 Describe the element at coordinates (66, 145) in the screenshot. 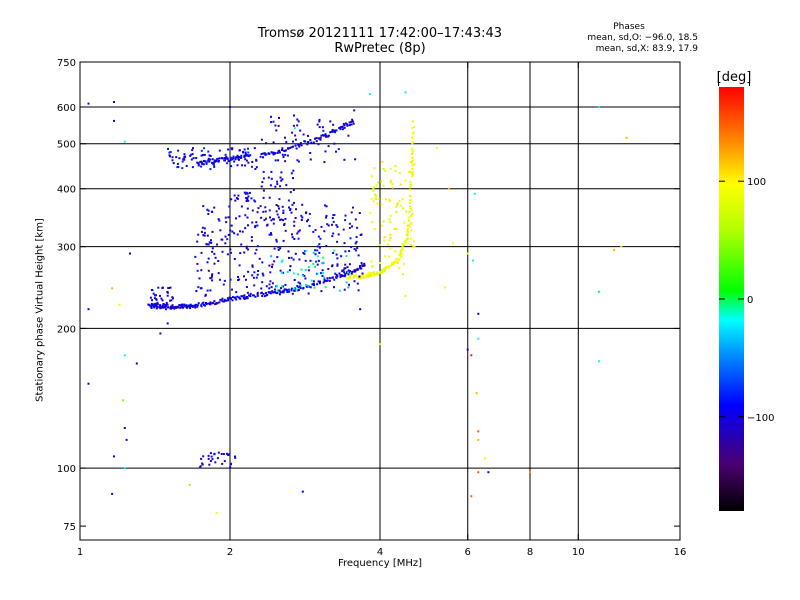

I see `y-tick-label: 500` at that location.